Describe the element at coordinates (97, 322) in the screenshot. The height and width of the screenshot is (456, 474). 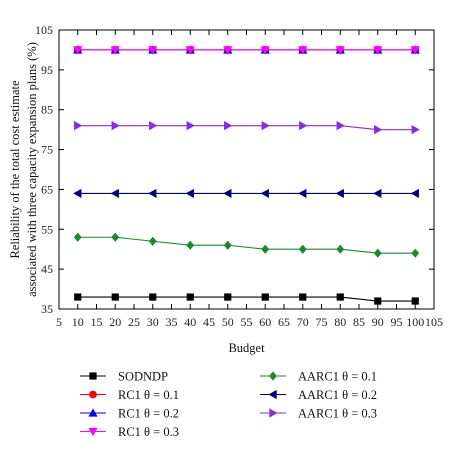
I see `x-tick-label: 15` at that location.